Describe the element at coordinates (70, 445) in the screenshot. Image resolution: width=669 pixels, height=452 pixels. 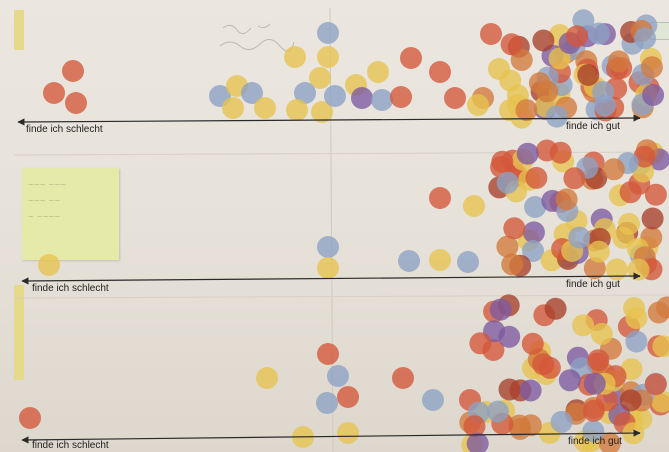
I see `row3-left-label: finde ich schlecht` at that location.